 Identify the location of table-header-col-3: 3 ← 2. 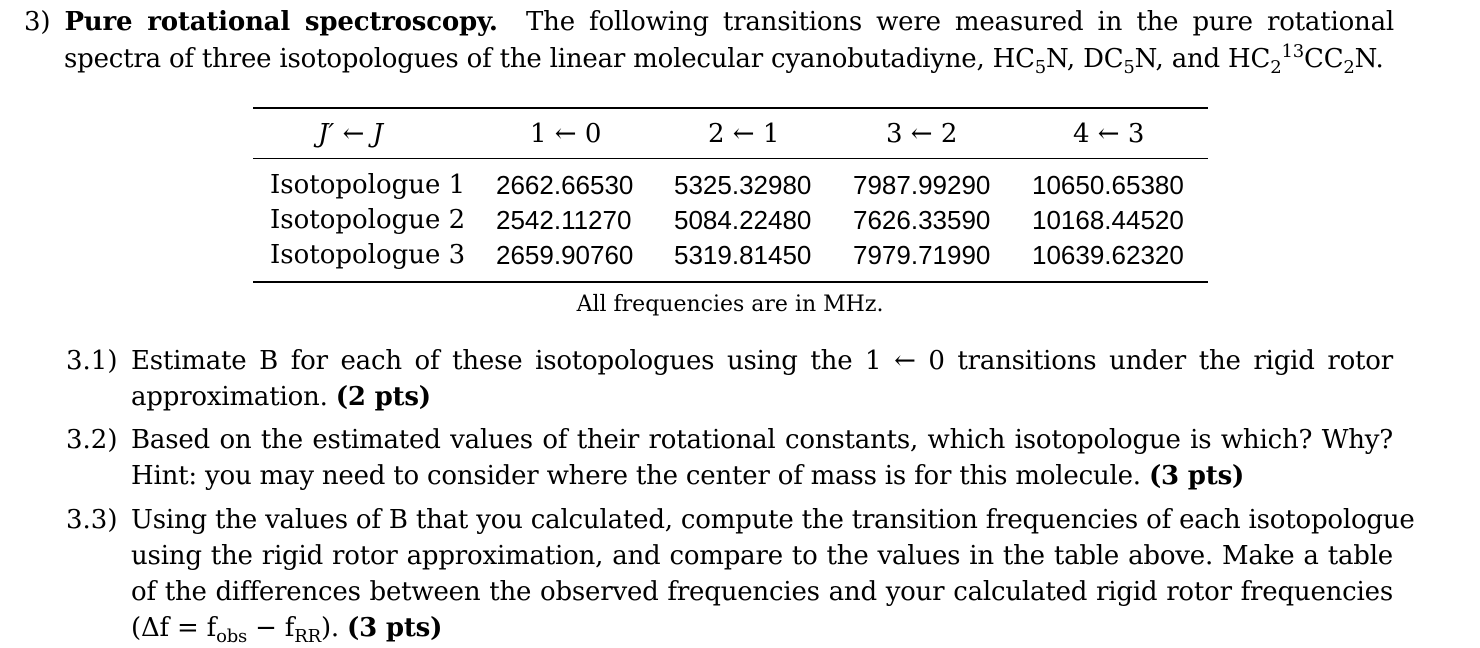
(922, 134).